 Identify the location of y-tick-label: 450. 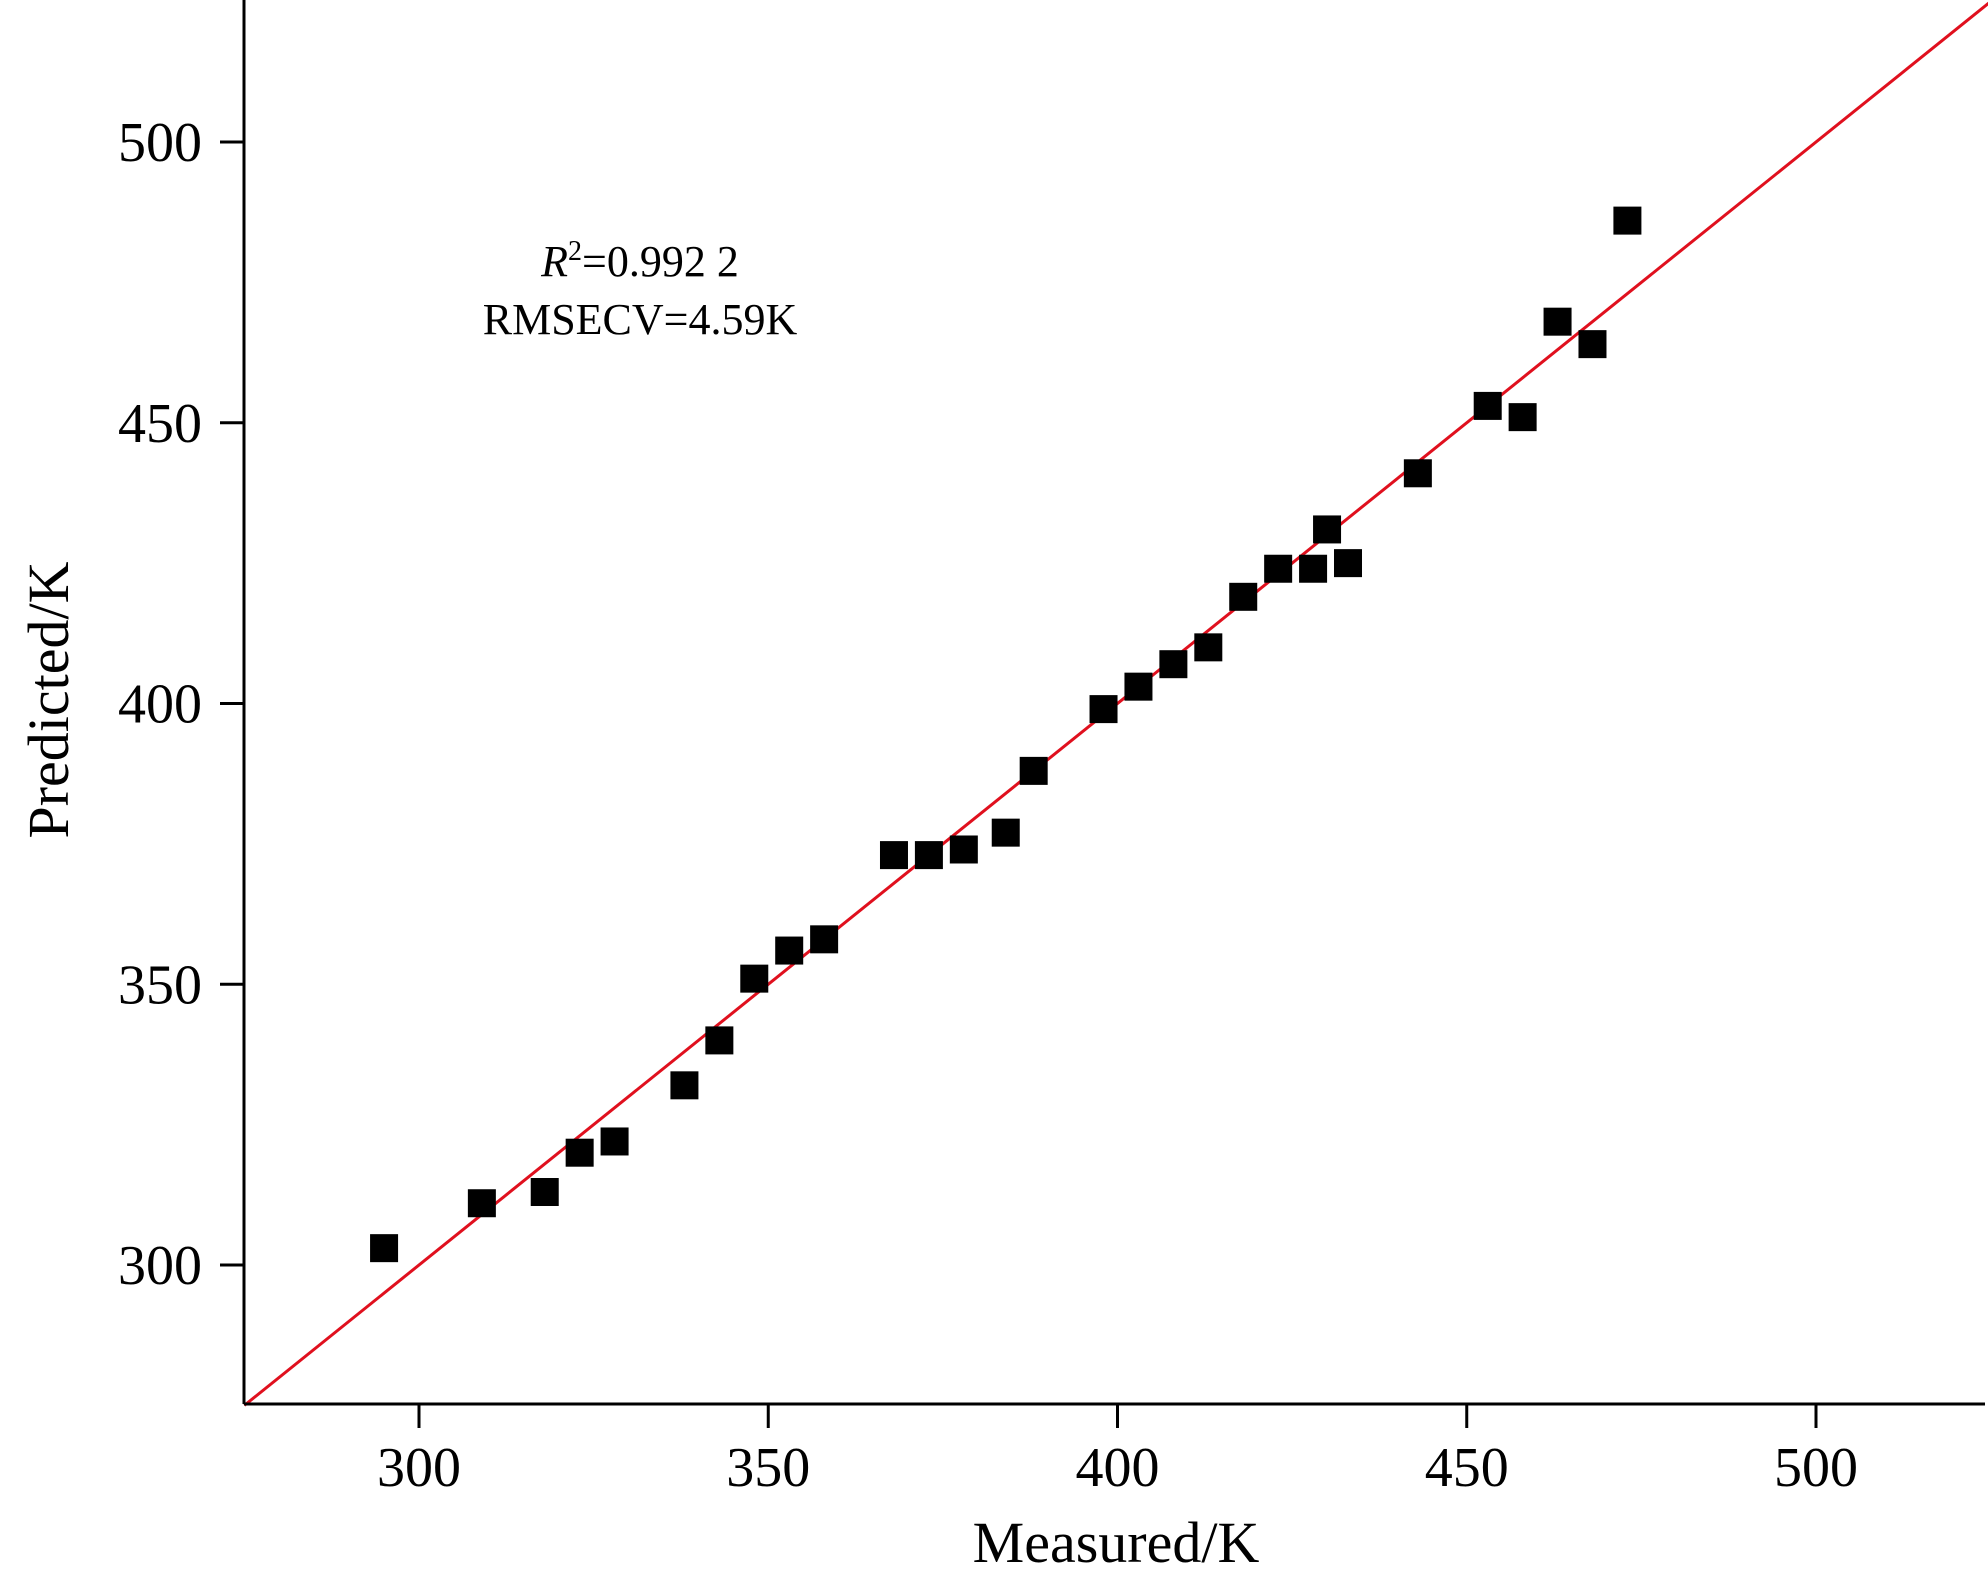
(160, 424).